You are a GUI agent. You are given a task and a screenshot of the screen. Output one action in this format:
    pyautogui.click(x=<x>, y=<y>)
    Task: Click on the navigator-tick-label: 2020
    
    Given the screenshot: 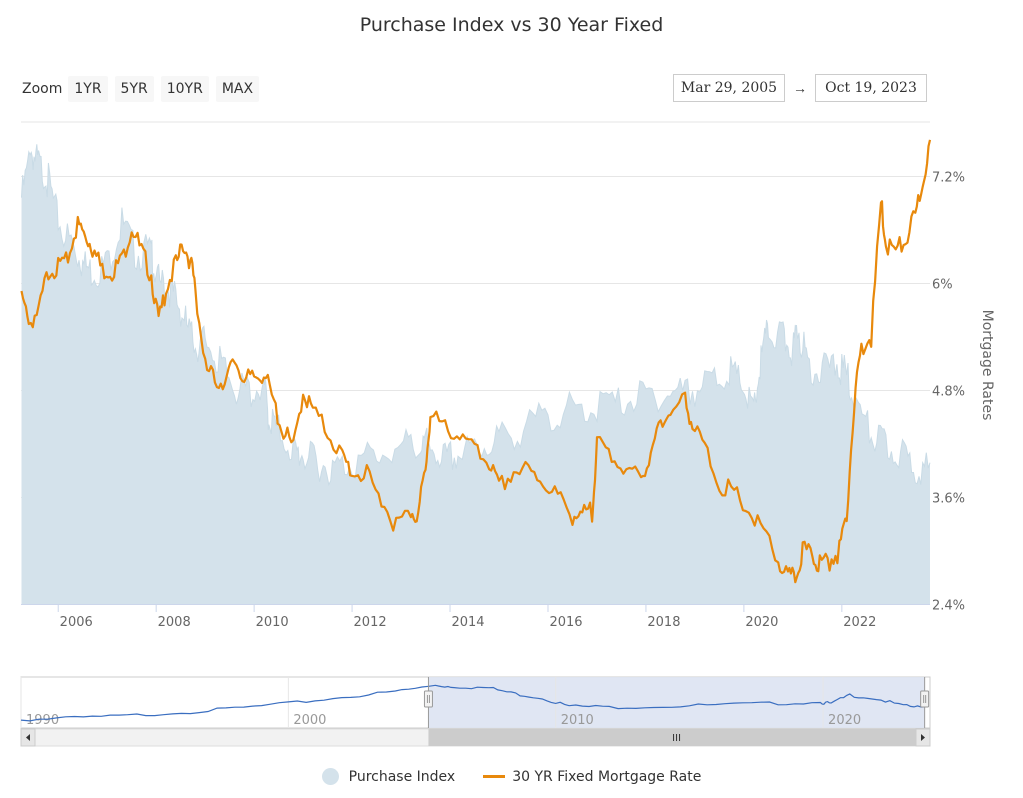 What is the action you would take?
    pyautogui.click(x=844, y=720)
    